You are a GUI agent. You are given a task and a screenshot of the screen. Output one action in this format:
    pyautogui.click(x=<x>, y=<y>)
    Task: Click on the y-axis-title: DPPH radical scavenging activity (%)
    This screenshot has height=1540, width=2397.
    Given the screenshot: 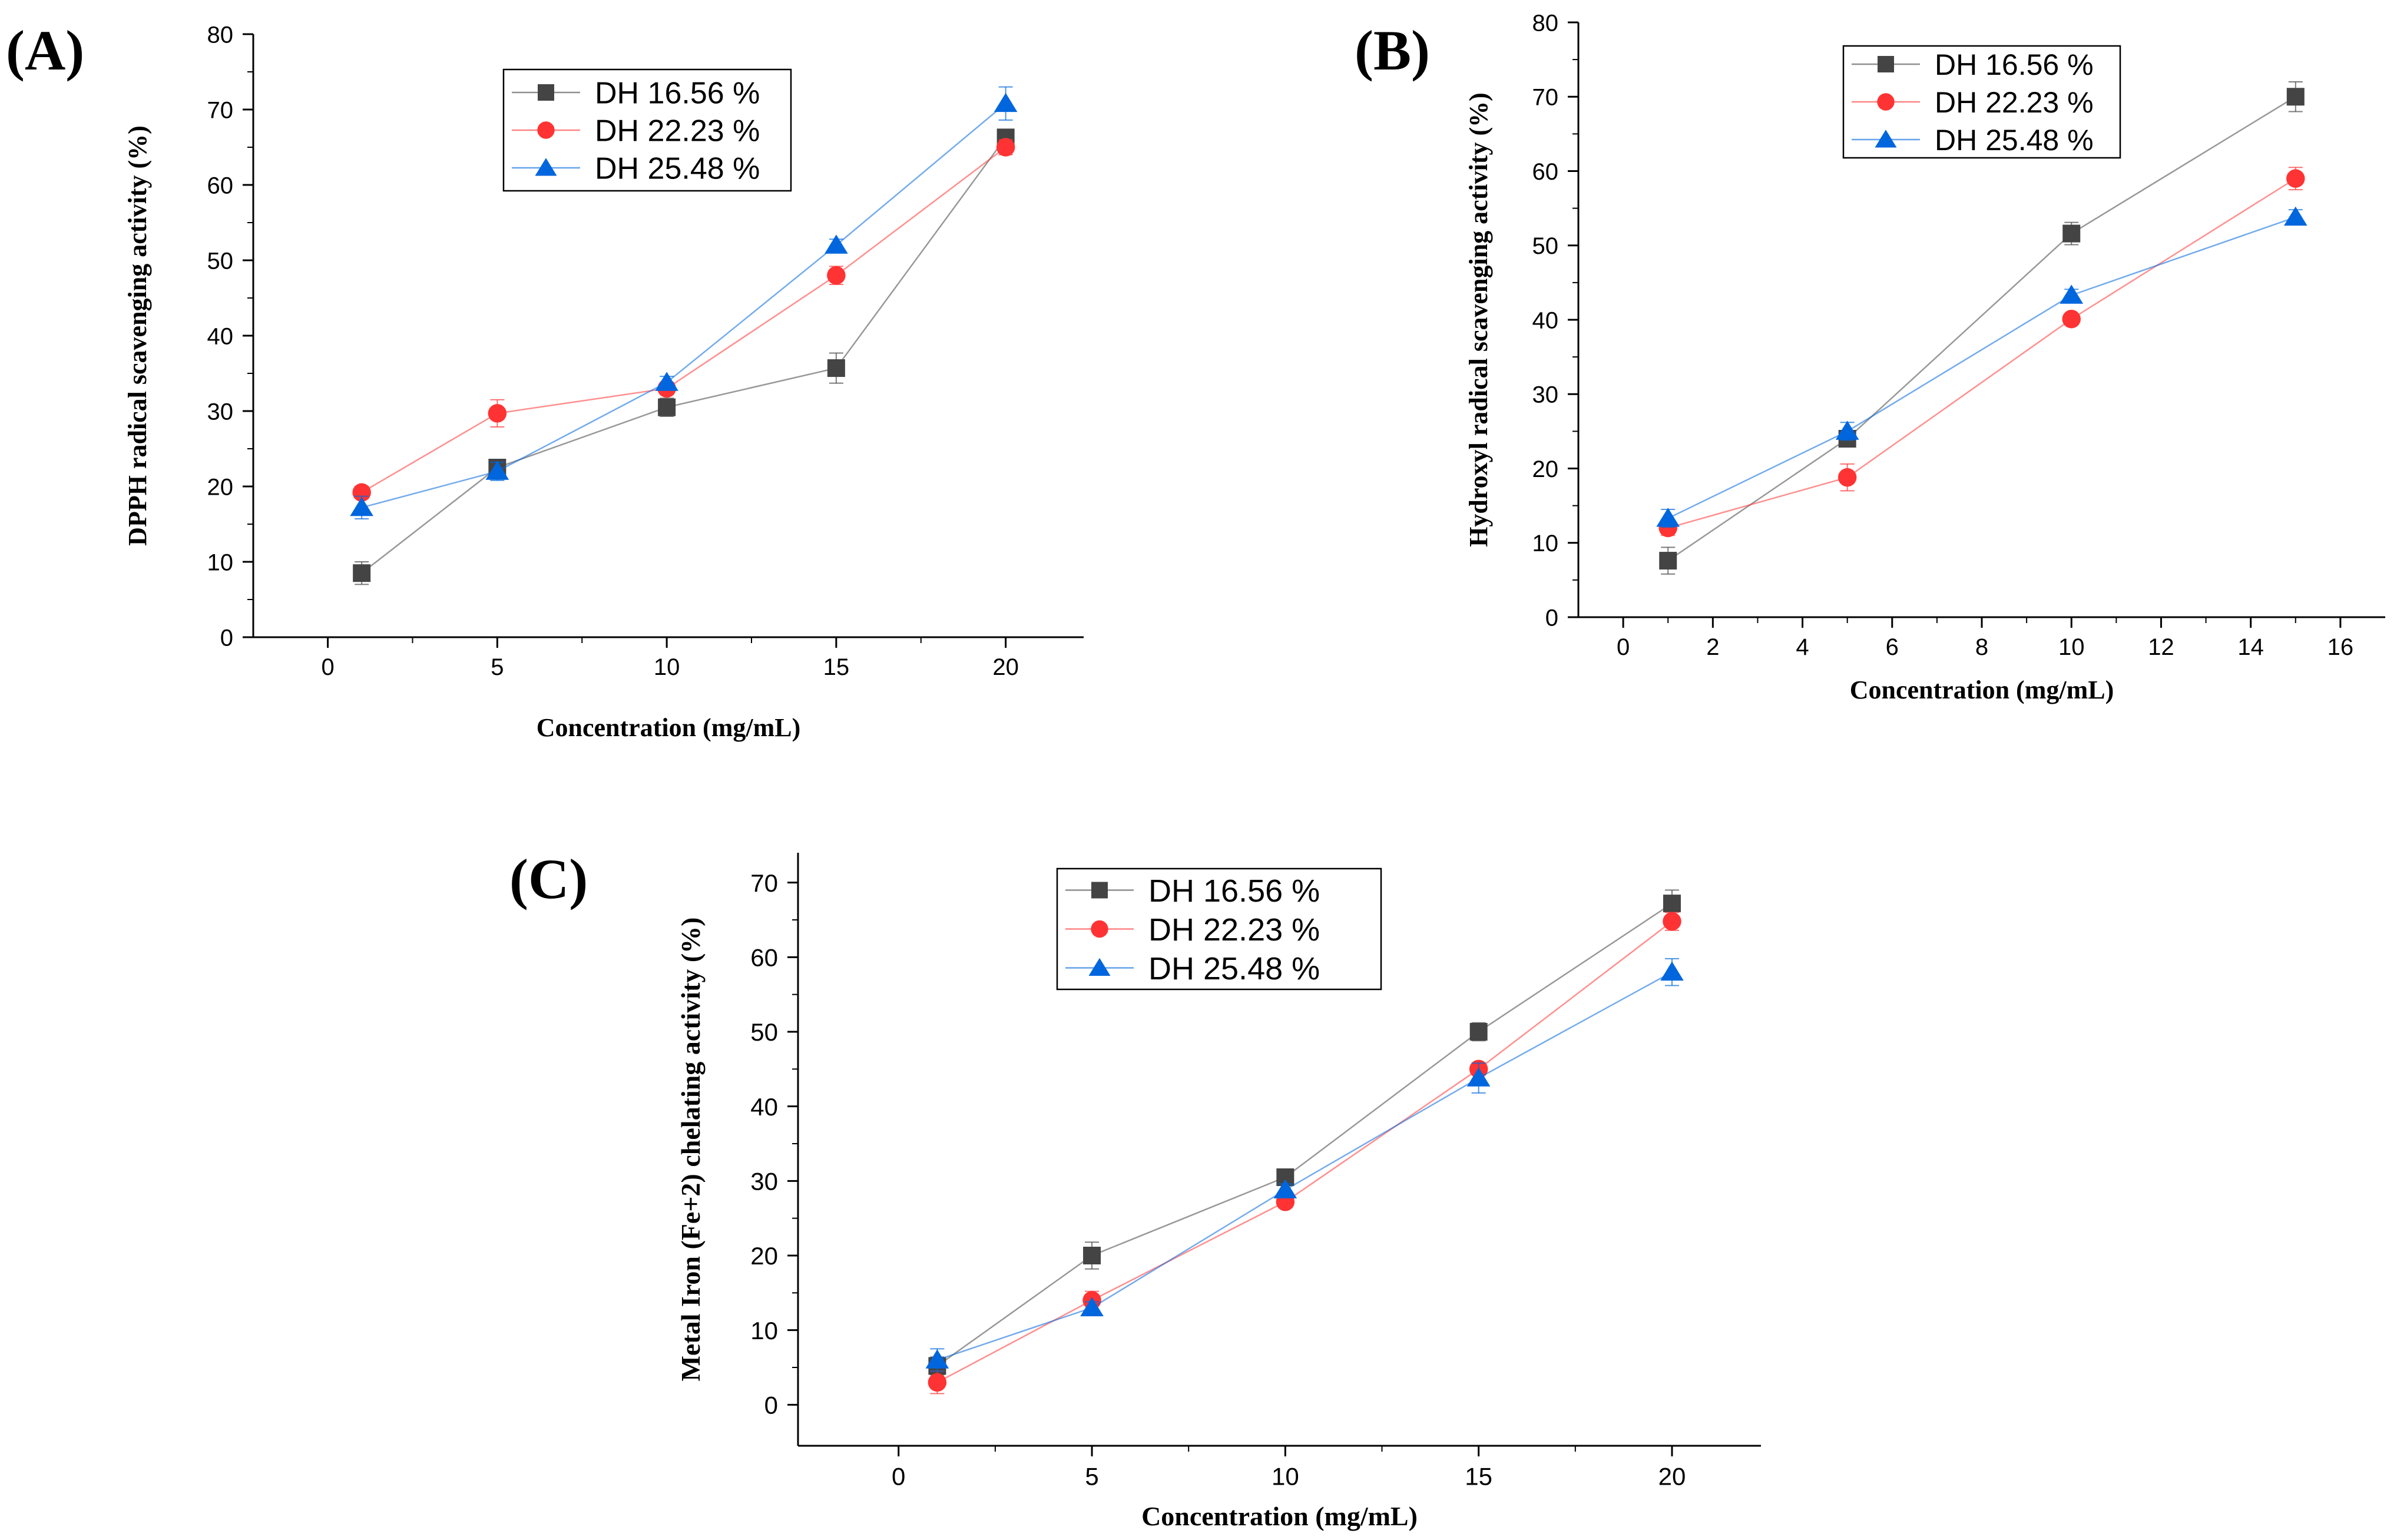 What is the action you would take?
    pyautogui.click(x=137, y=335)
    